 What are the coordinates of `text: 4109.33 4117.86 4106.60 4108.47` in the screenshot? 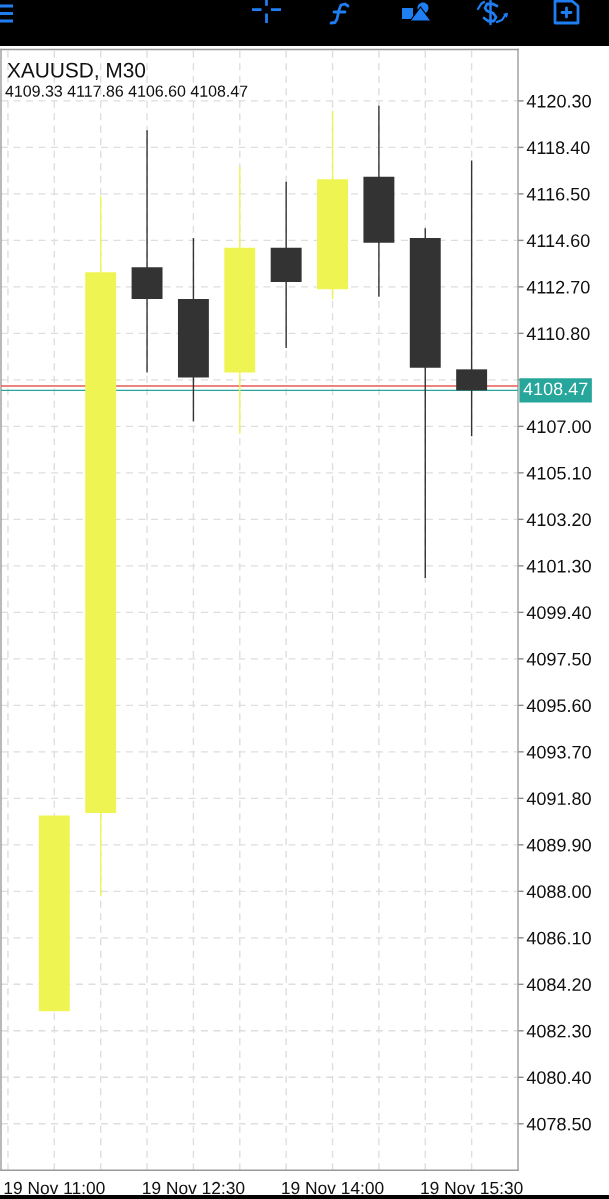 It's located at (126, 91).